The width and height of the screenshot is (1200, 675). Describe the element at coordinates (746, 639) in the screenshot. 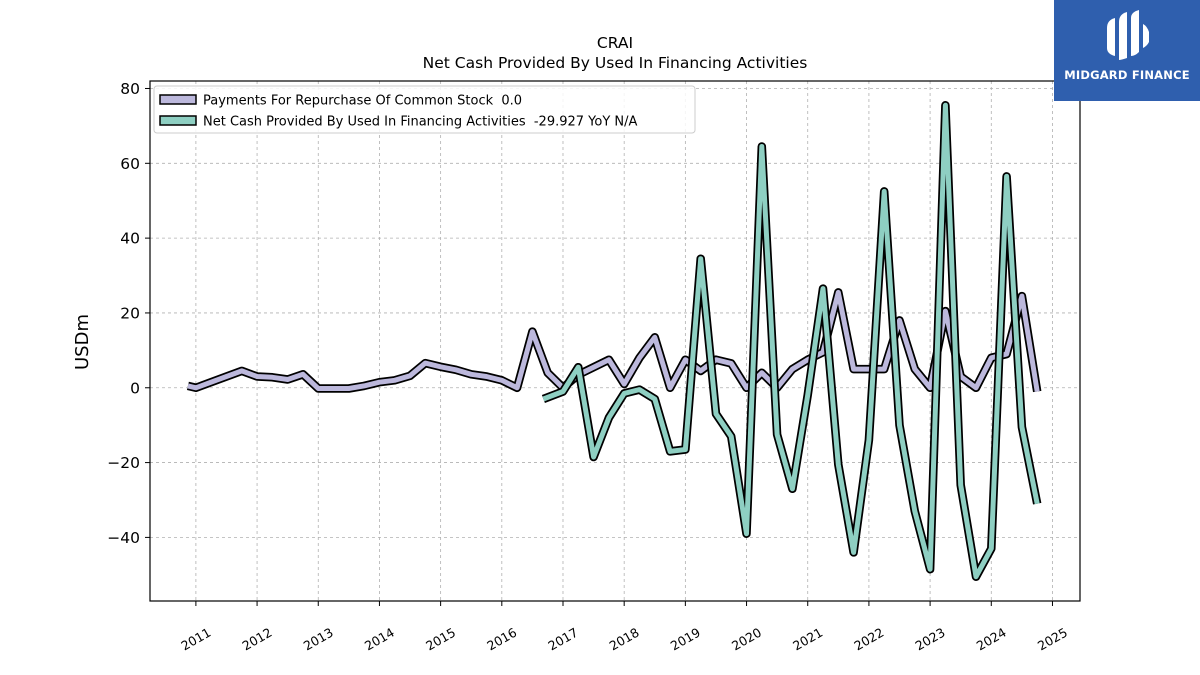

I see `x-tick-label: 2020` at that location.